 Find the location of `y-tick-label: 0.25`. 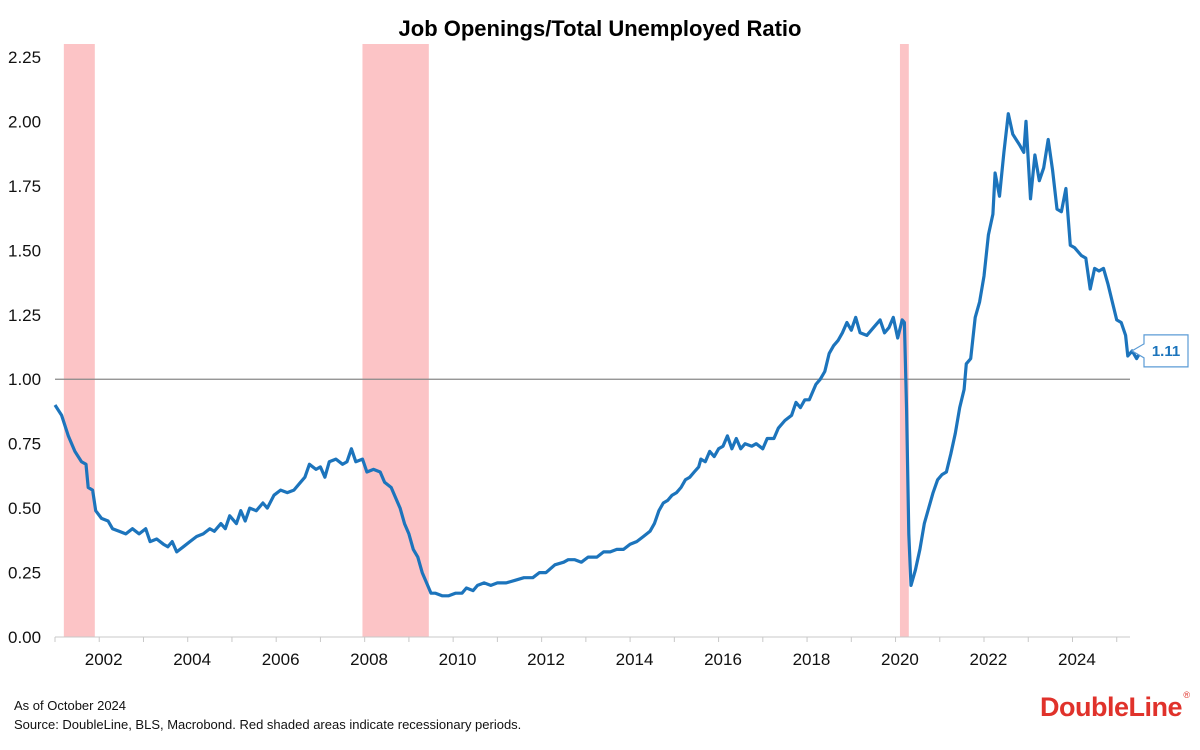

y-tick-label: 0.25 is located at coordinates (24, 573).